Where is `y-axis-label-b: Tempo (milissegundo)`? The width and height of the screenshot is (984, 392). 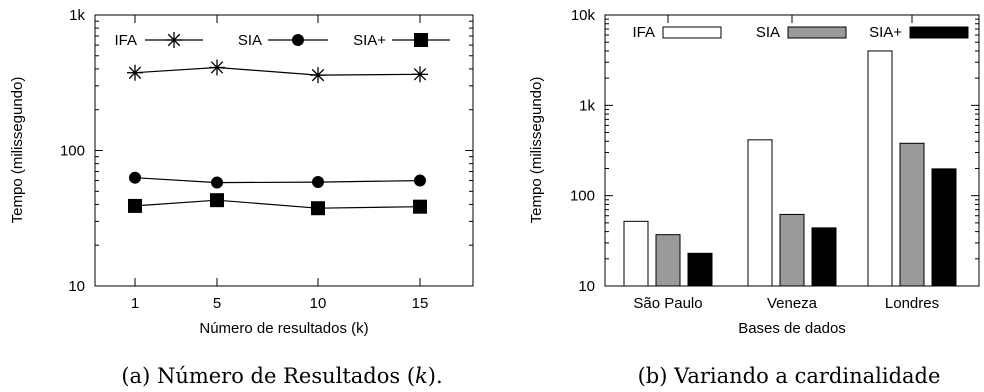 y-axis-label-b: Tempo (milissegundo) is located at coordinates (536, 150).